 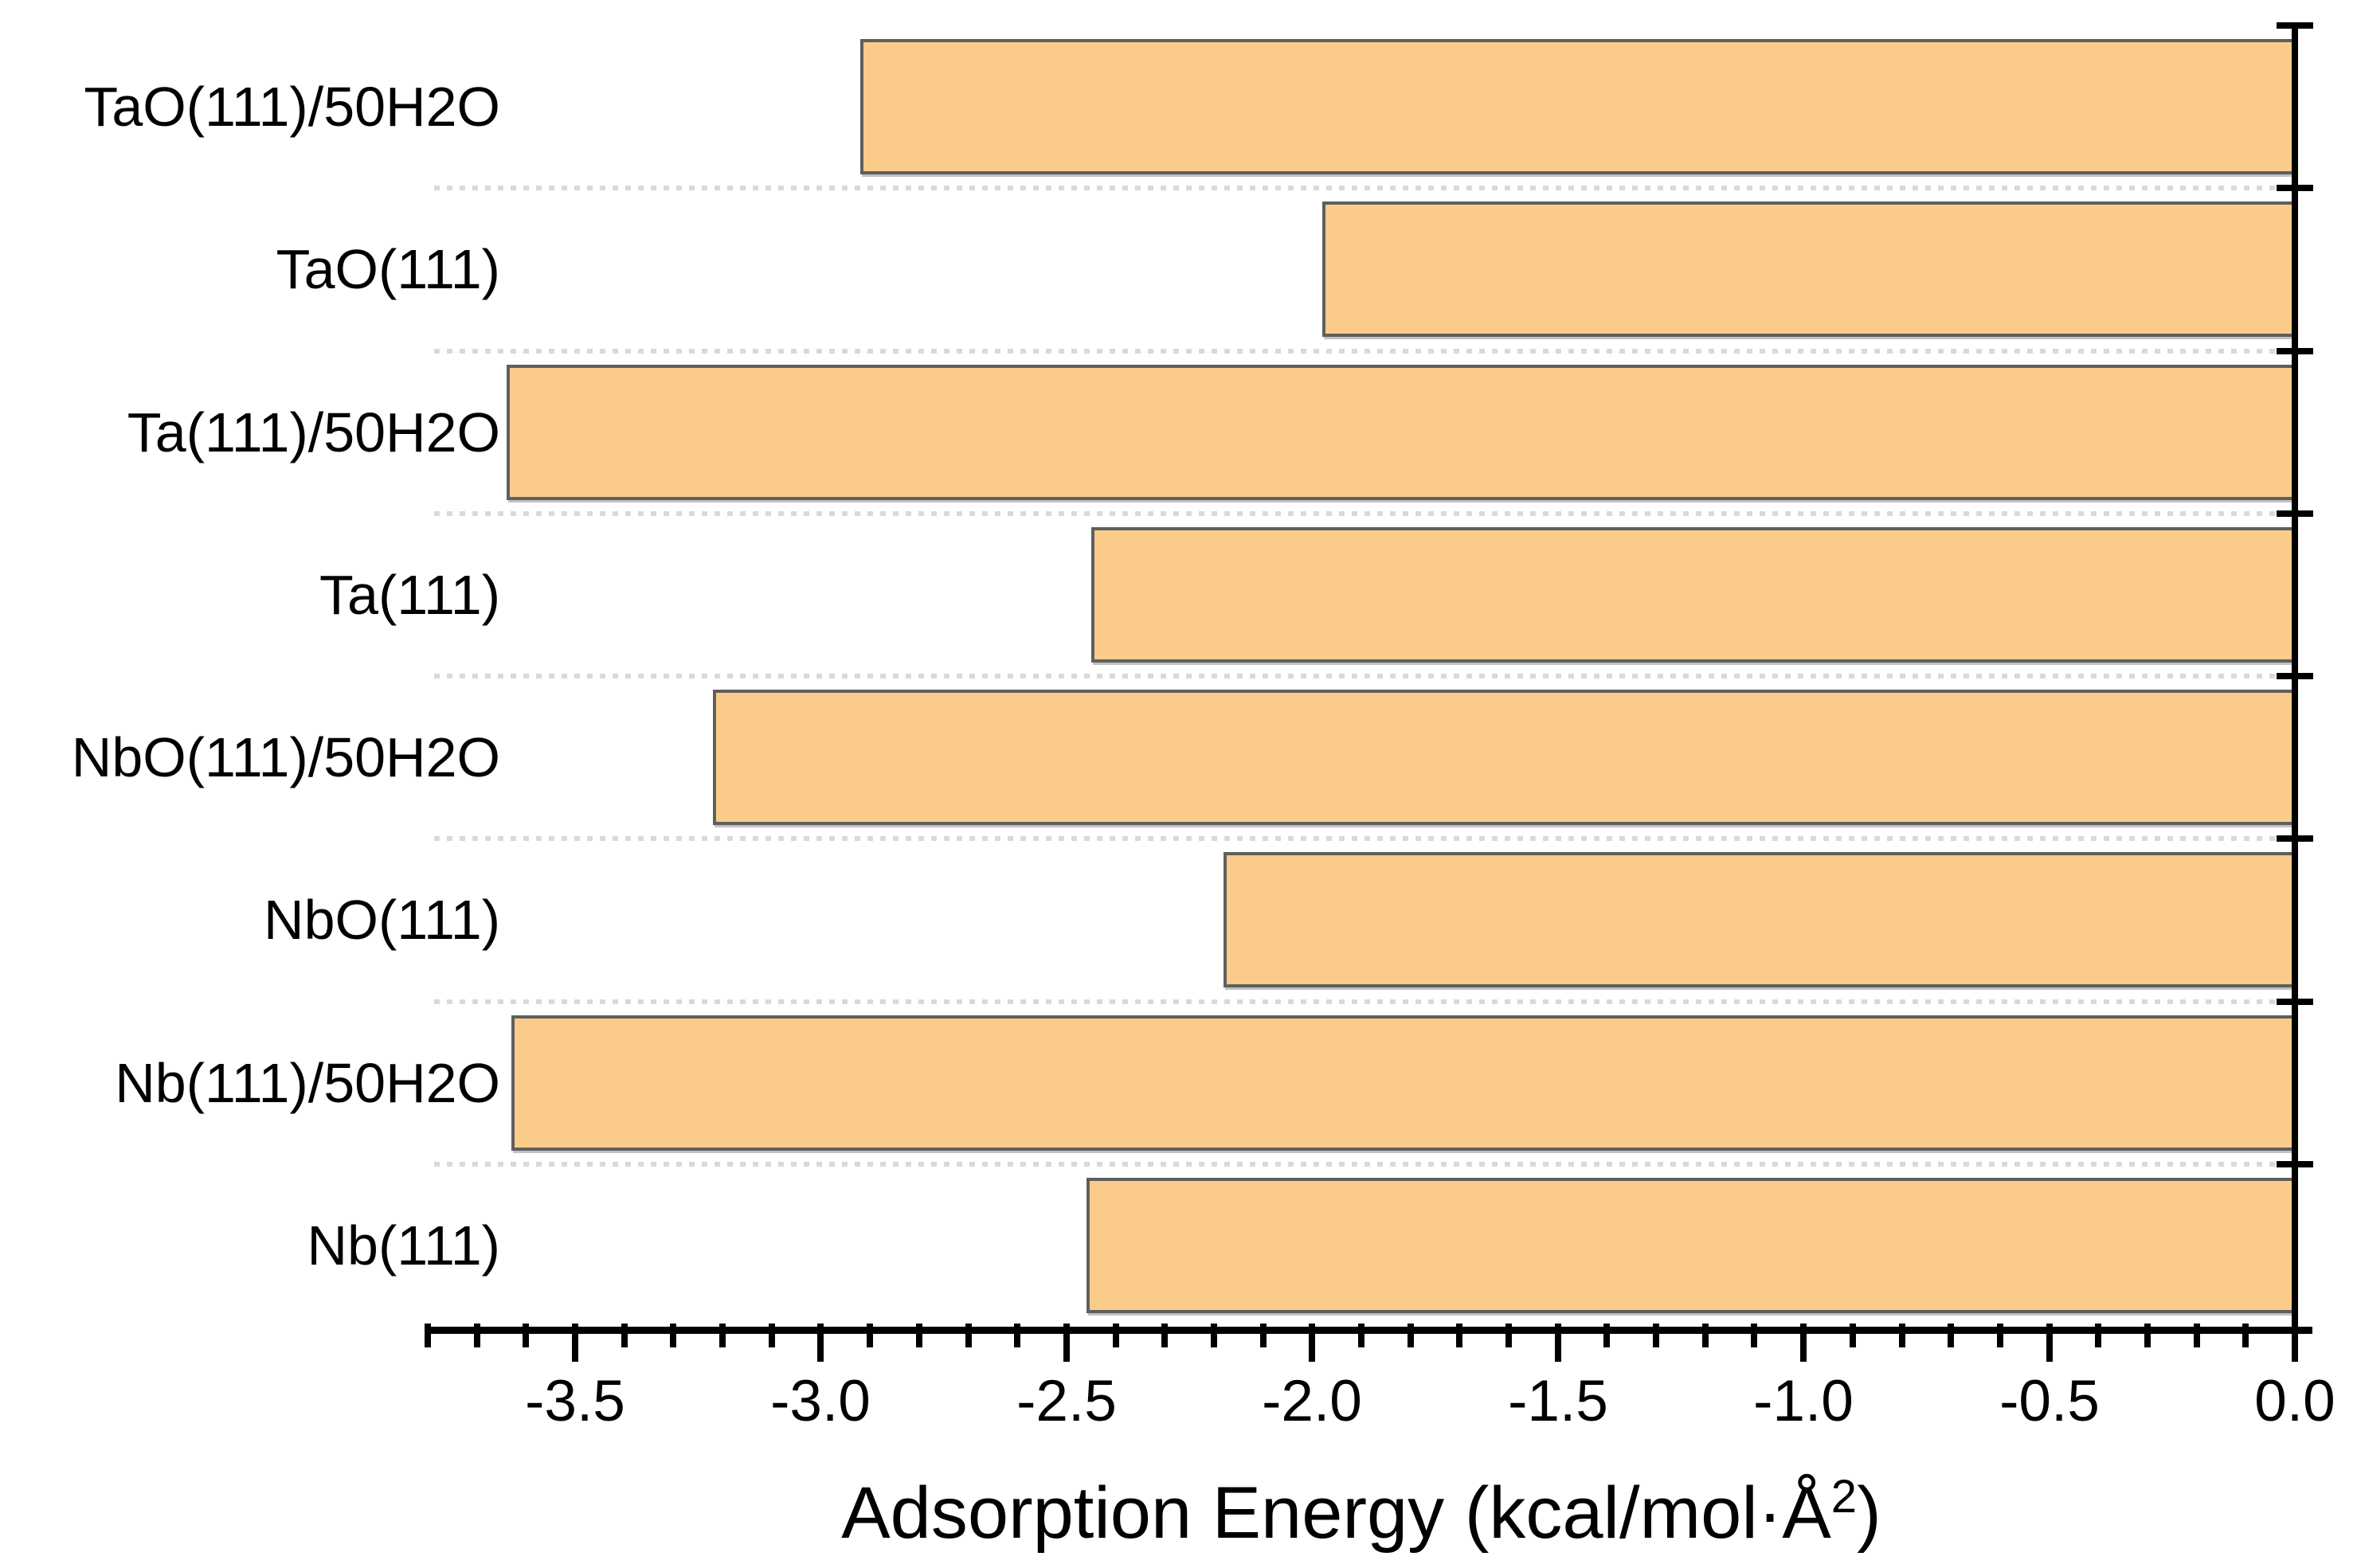 What do you see at coordinates (307, 1083) in the screenshot?
I see `category-label: Nb(111)/50H2O` at bounding box center [307, 1083].